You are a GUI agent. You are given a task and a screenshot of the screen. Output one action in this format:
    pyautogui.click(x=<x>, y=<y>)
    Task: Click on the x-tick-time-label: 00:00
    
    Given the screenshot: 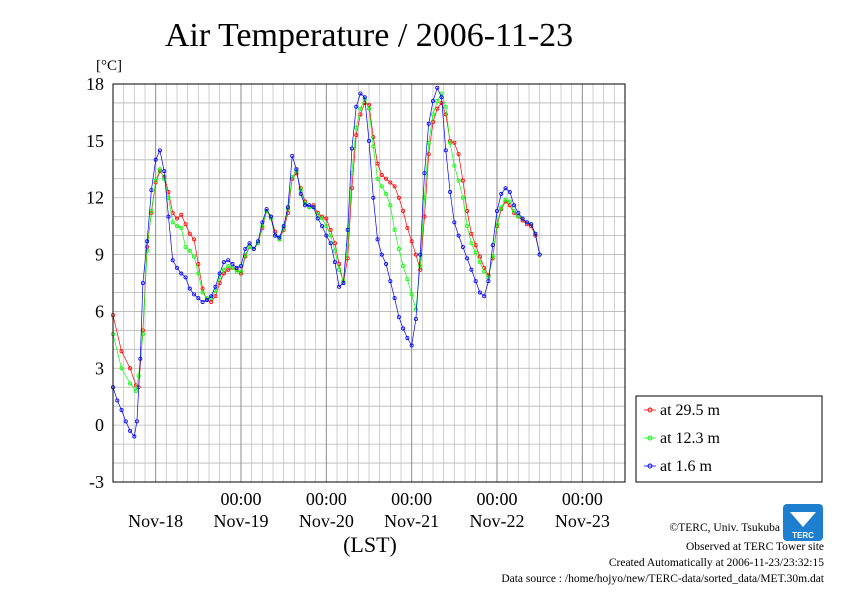 What is the action you would take?
    pyautogui.click(x=582, y=499)
    